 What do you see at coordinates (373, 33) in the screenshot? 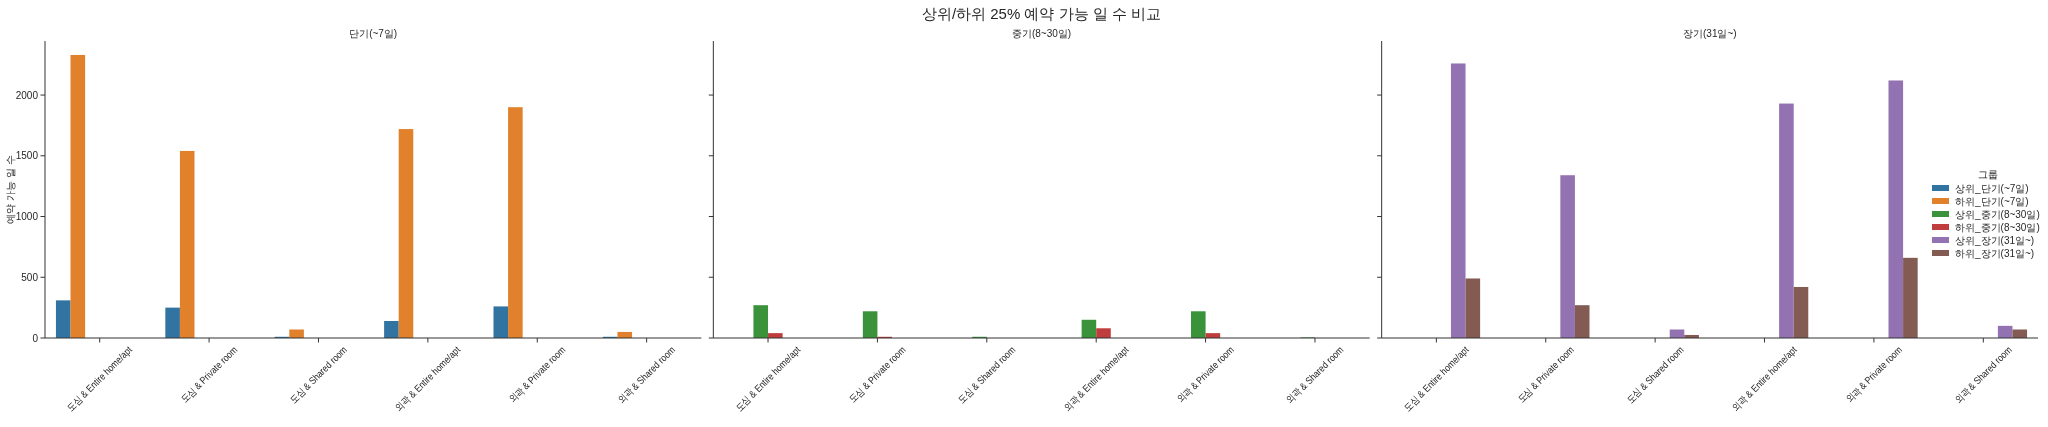
I see `chart-subtitle: 단기(~7일)` at bounding box center [373, 33].